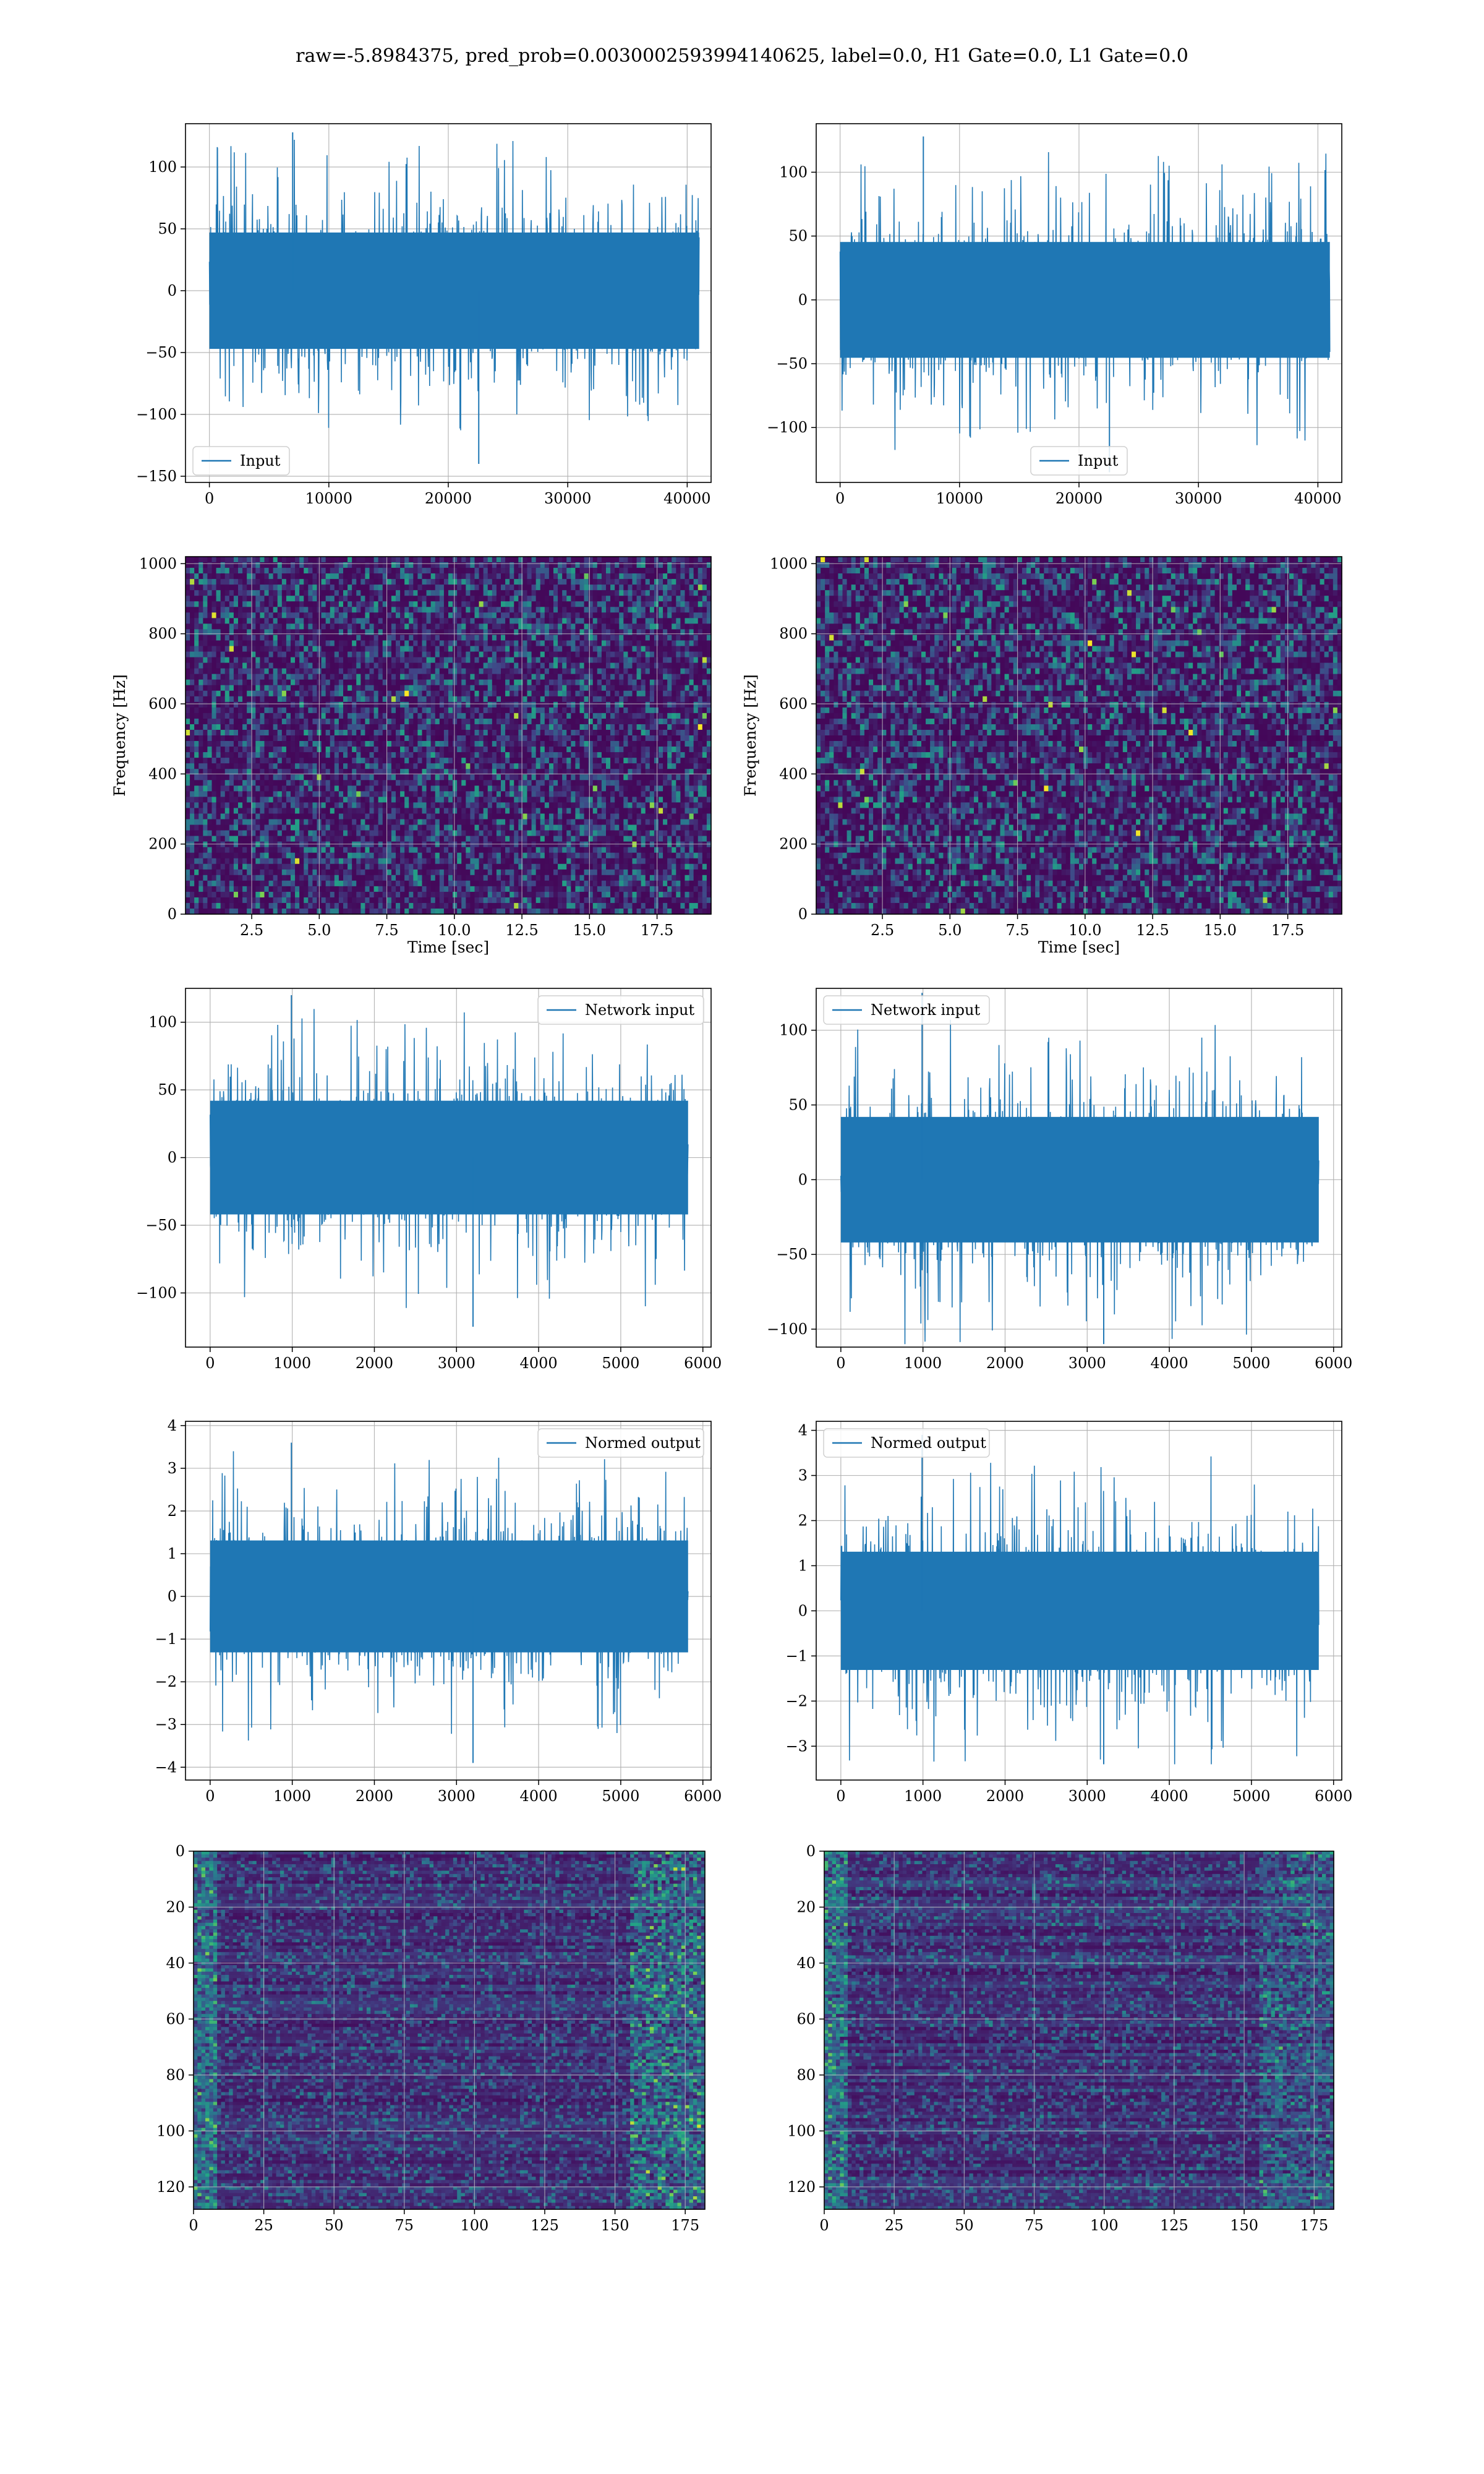 This screenshot has width=1484, height=2474. Describe the element at coordinates (162, 1023) in the screenshot. I see `y-tick-label-4: 100` at that location.